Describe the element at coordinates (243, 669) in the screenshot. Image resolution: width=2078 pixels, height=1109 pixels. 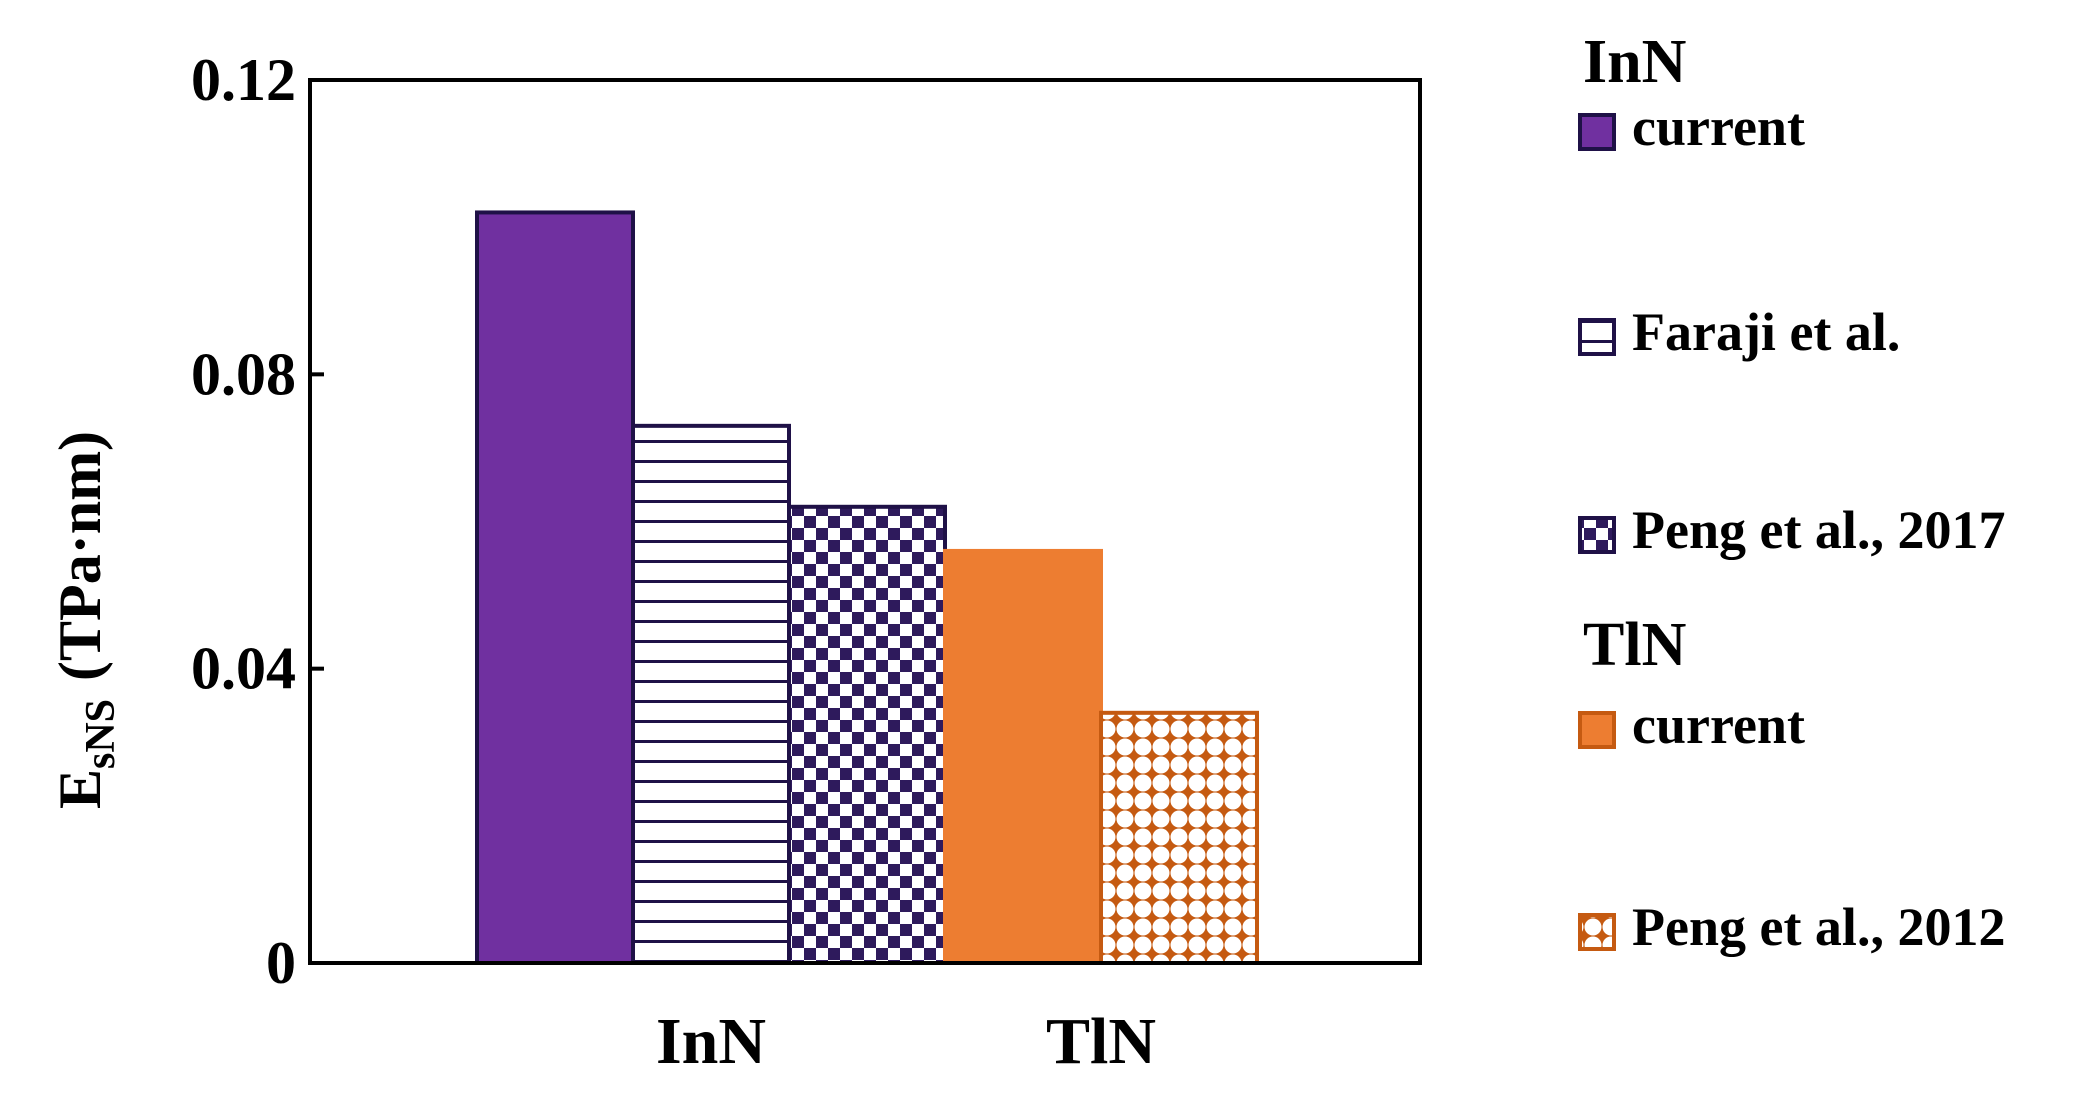
I see `y-tick-label: 0.04` at that location.